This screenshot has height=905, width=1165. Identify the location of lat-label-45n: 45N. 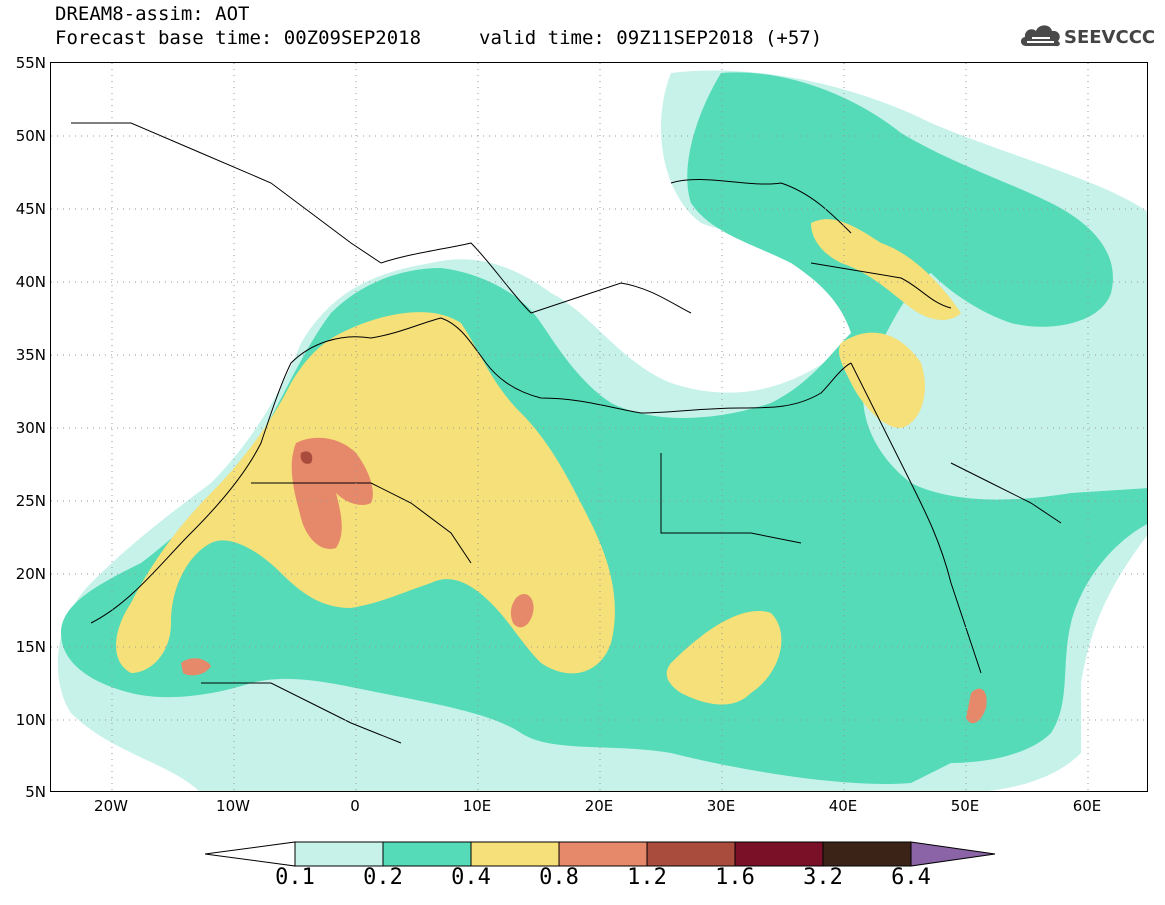
(30, 209).